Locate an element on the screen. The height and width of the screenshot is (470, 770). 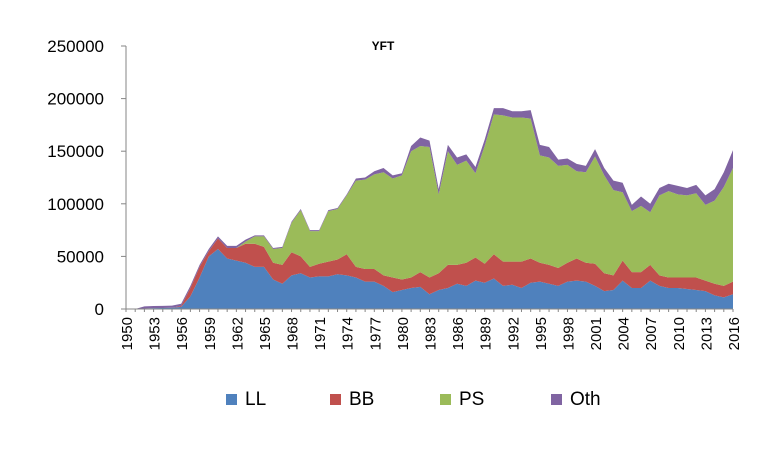
x-tick-label: 2004 is located at coordinates (624, 333).